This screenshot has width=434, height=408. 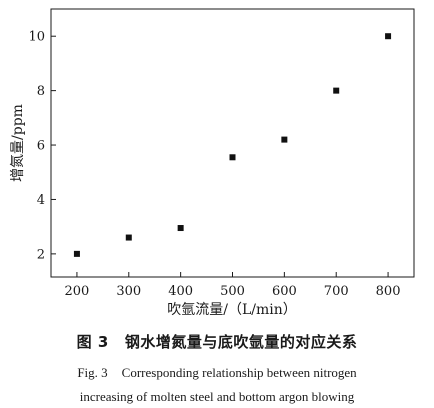 What do you see at coordinates (41, 200) in the screenshot?
I see `y-tick-label: 4` at bounding box center [41, 200].